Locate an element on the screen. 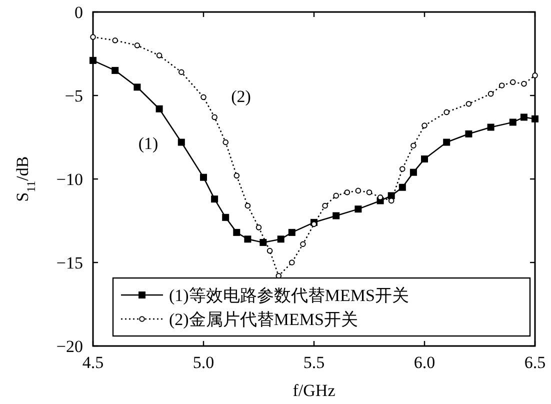 This screenshot has width=551, height=404. y-tick-label: 0 is located at coordinates (78, 12).